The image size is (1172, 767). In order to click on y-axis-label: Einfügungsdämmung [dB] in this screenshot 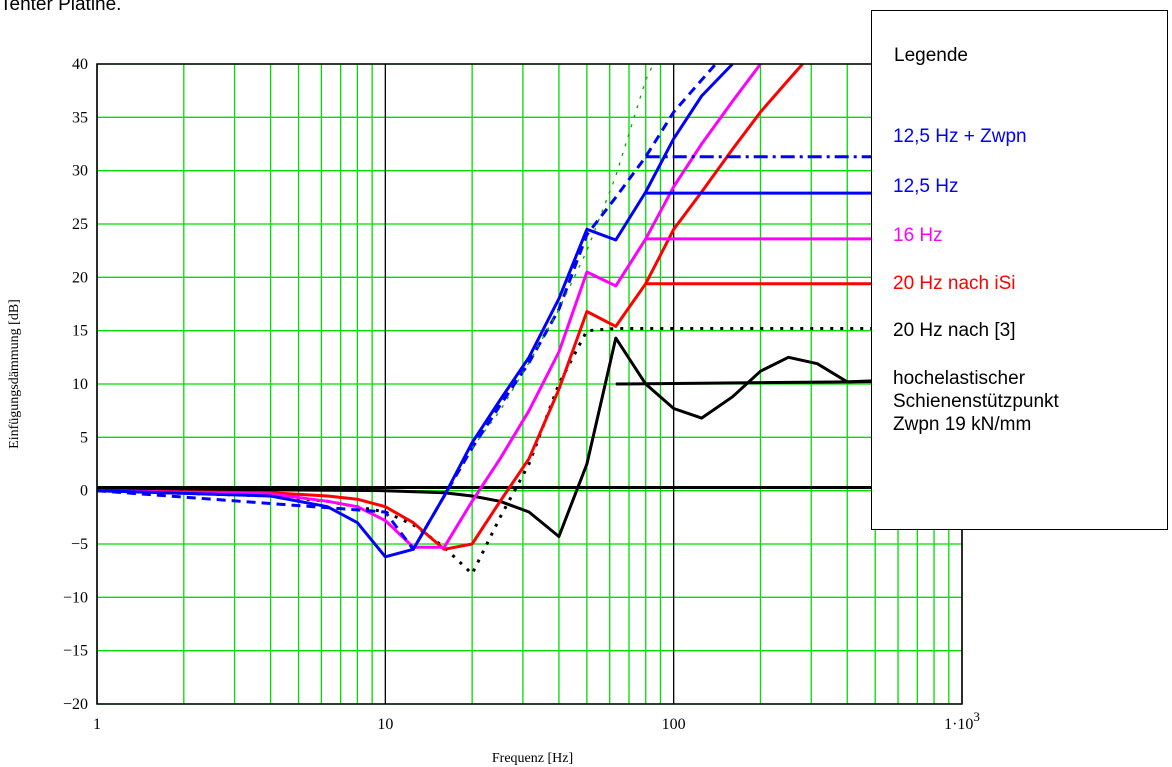, I will do `click(14, 374)`.